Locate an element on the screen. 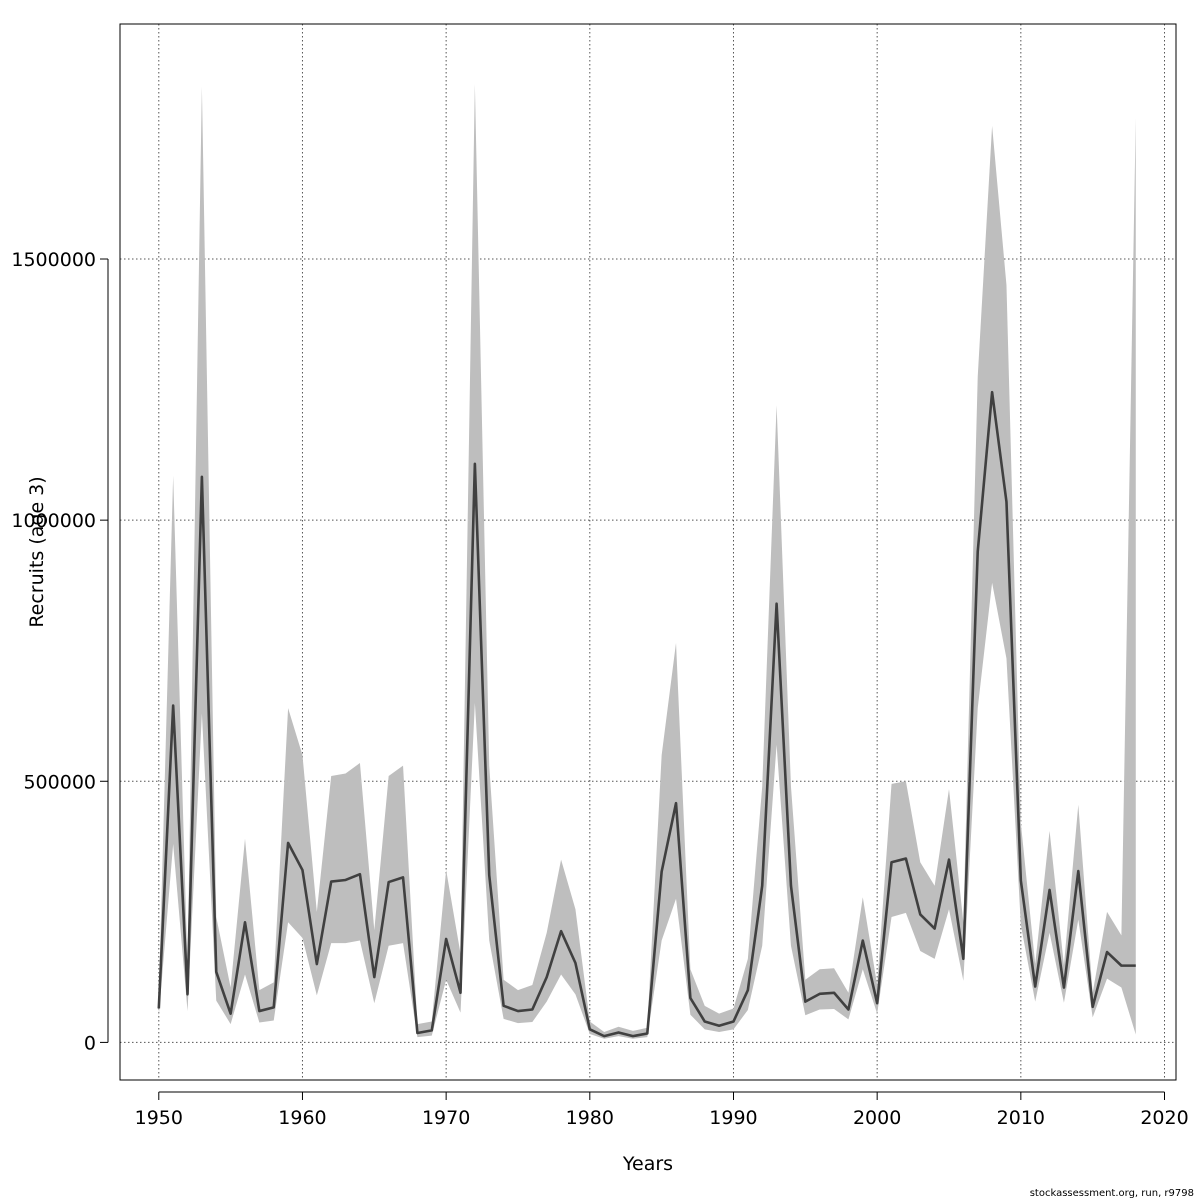 Image resolution: width=1200 pixels, height=1200 pixels. x-tick-label-0: 1950 is located at coordinates (159, 1118).